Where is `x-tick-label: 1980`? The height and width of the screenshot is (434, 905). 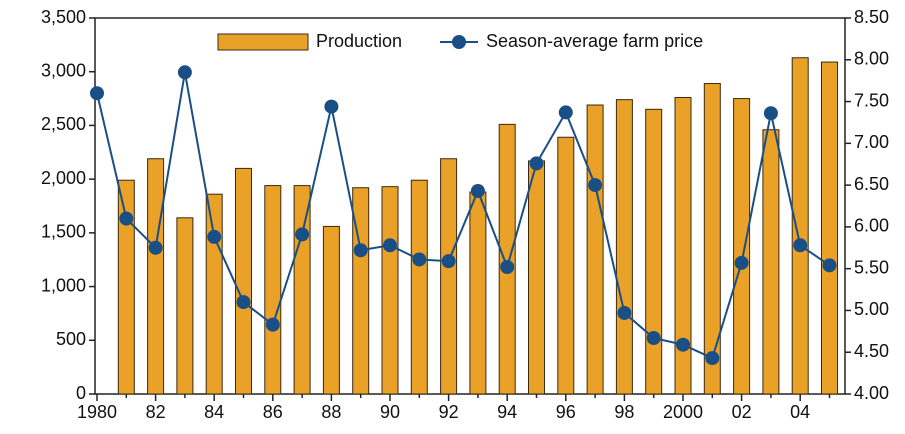 x-tick-label: 1980 is located at coordinates (97, 412).